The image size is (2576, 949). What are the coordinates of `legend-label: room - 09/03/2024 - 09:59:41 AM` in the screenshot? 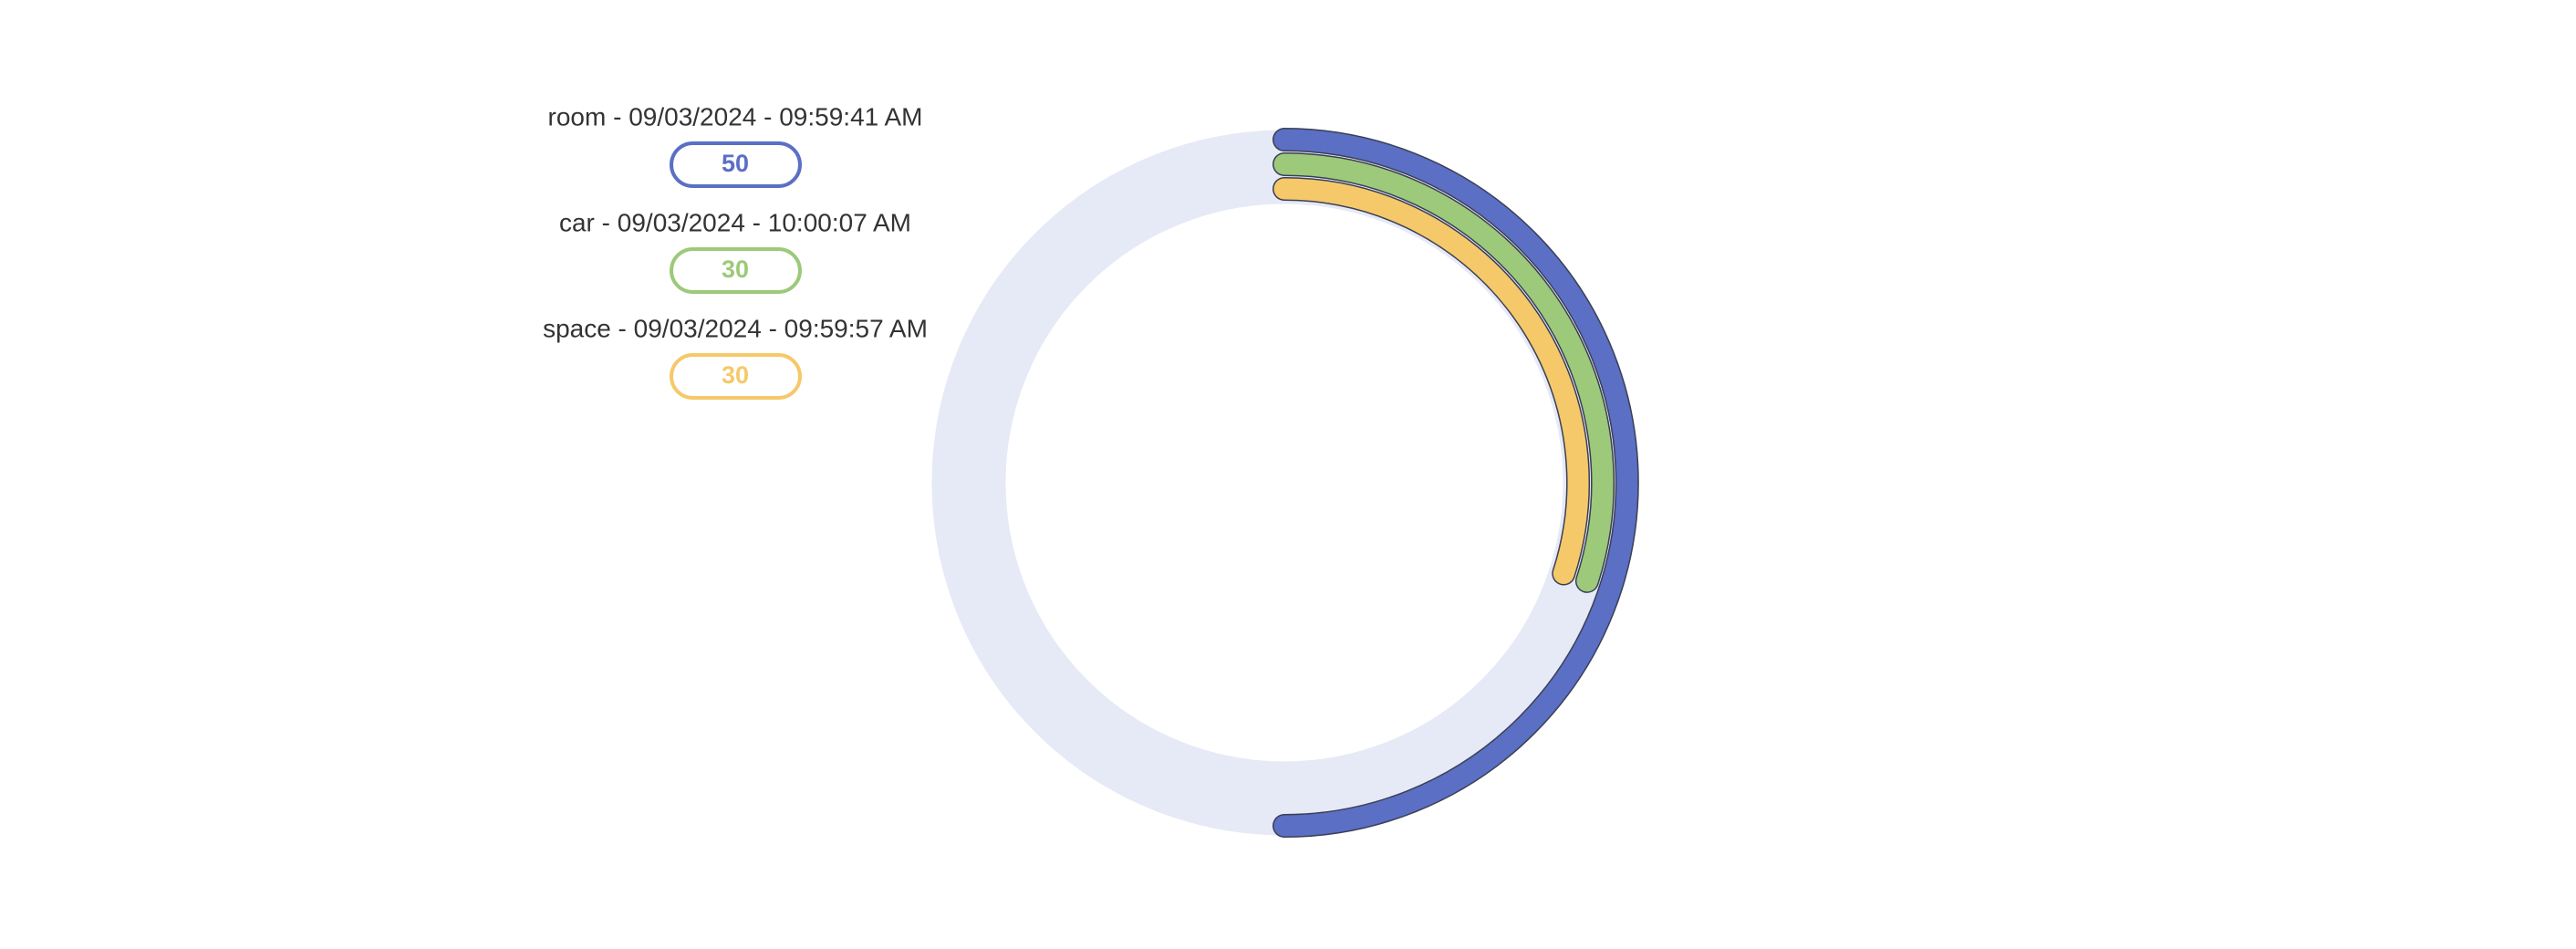 It's located at (736, 116).